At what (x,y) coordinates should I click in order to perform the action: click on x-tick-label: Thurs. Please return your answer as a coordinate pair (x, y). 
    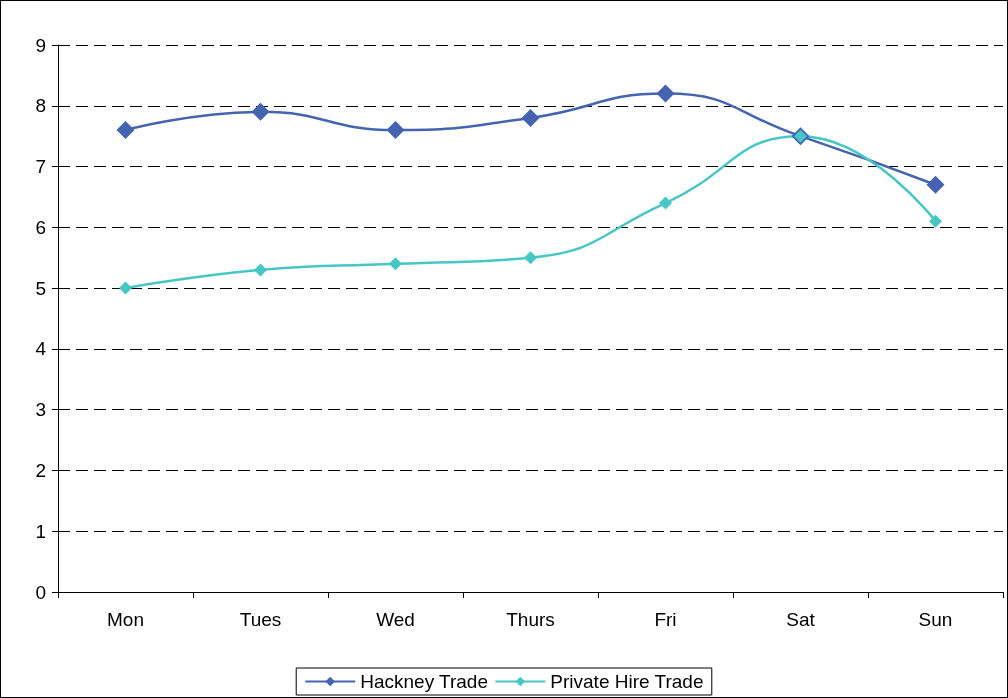
    Looking at the image, I should click on (530, 619).